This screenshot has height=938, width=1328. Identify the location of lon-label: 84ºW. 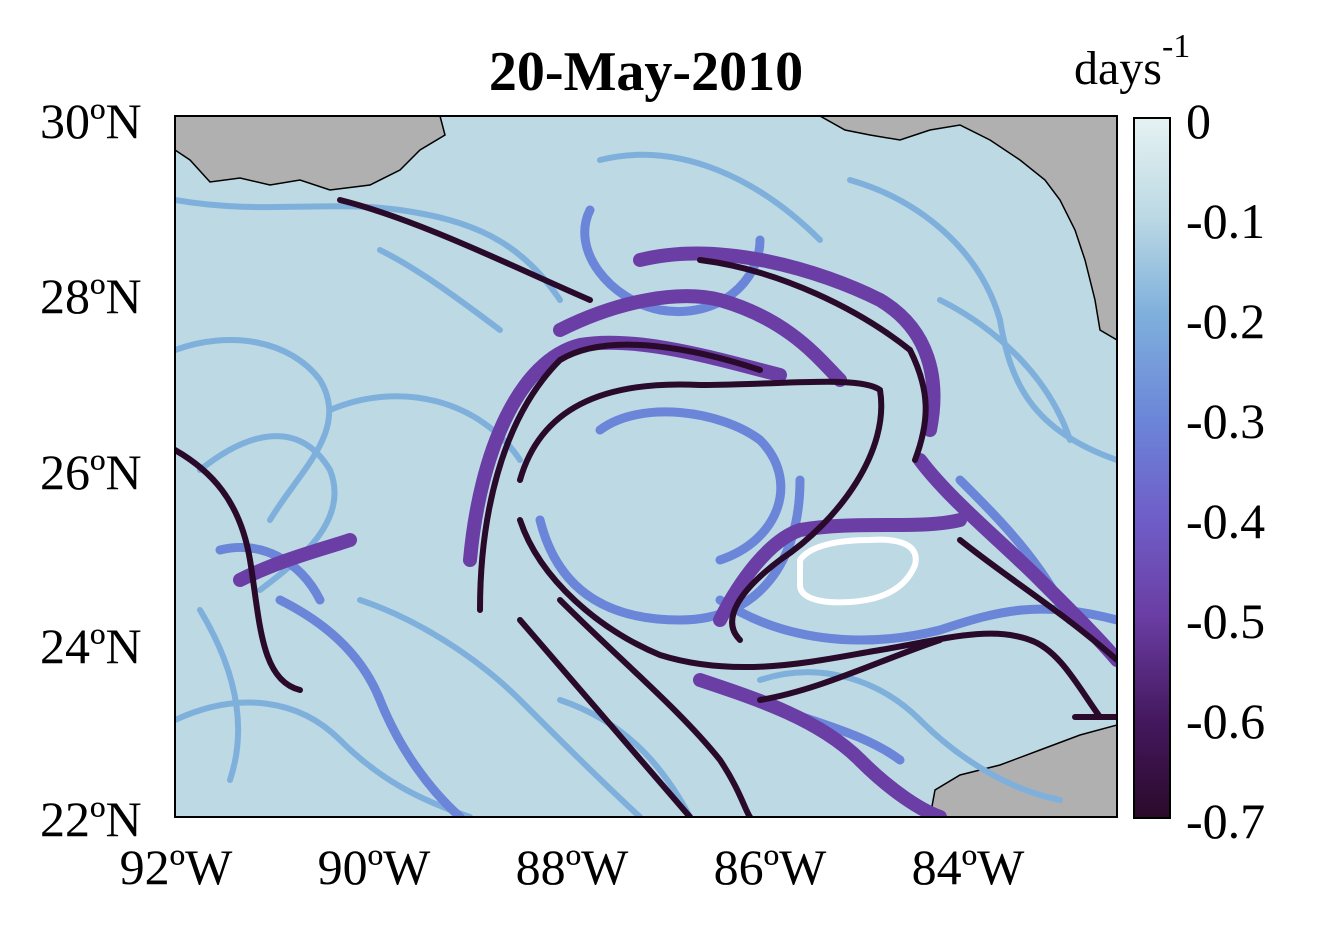
(968, 867).